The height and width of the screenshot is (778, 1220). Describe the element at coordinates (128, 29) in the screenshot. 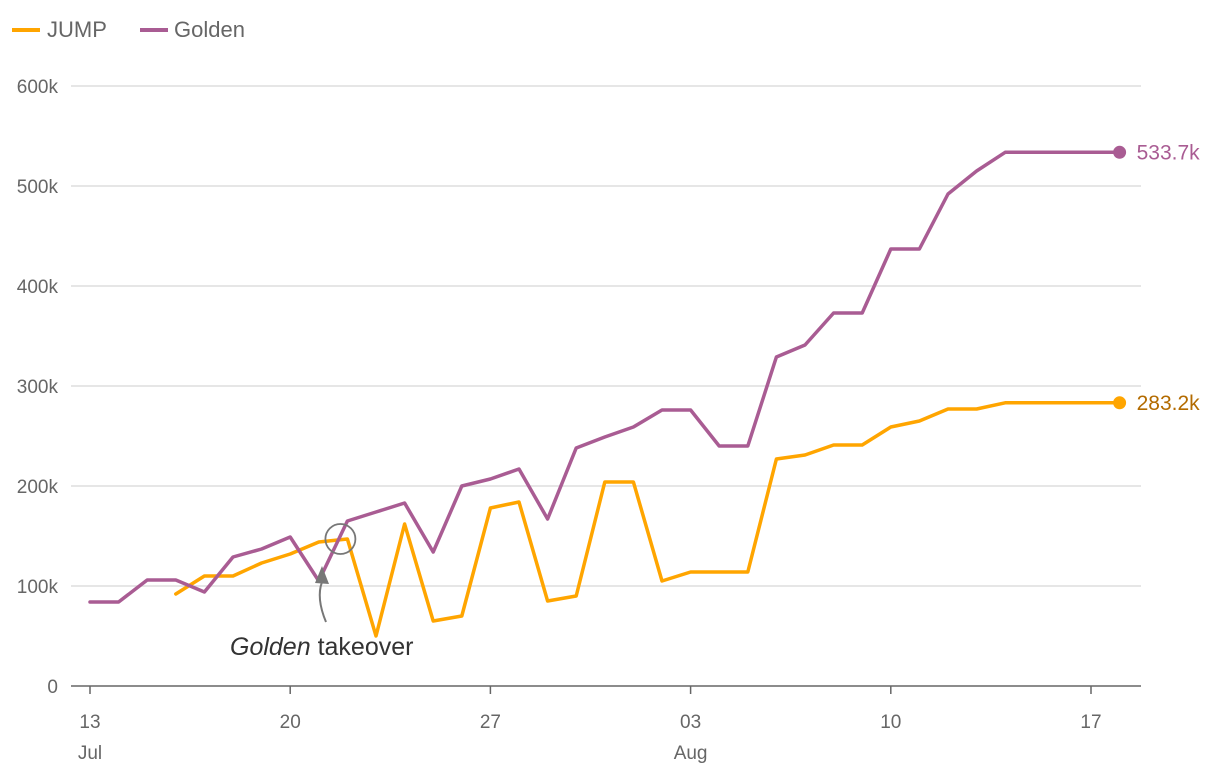

I see `legend: JUMP Golden` at that location.